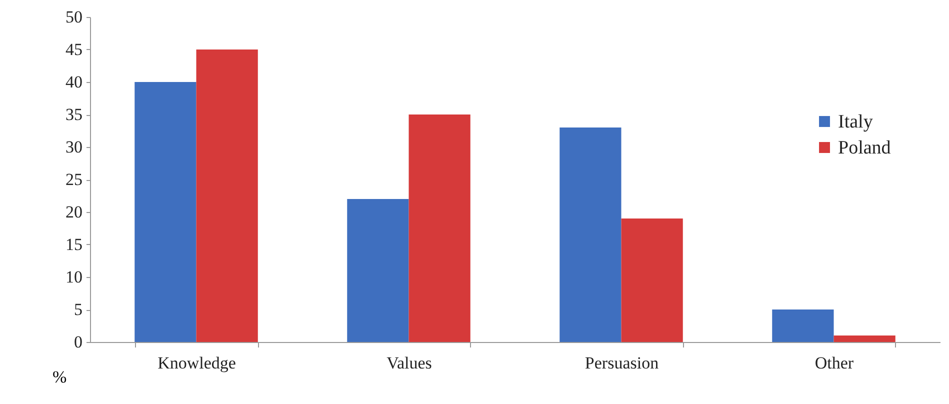  Describe the element at coordinates (74, 17) in the screenshot. I see `y-tick-label: 50` at that location.